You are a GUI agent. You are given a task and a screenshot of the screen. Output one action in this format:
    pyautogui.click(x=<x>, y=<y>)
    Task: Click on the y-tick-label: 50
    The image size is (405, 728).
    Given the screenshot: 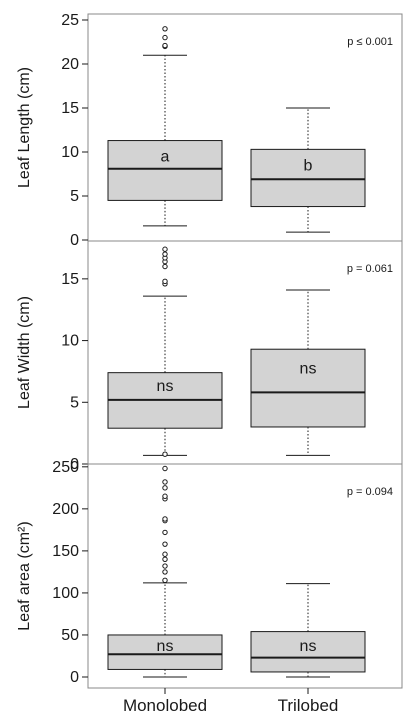 What is the action you would take?
    pyautogui.click(x=70, y=635)
    